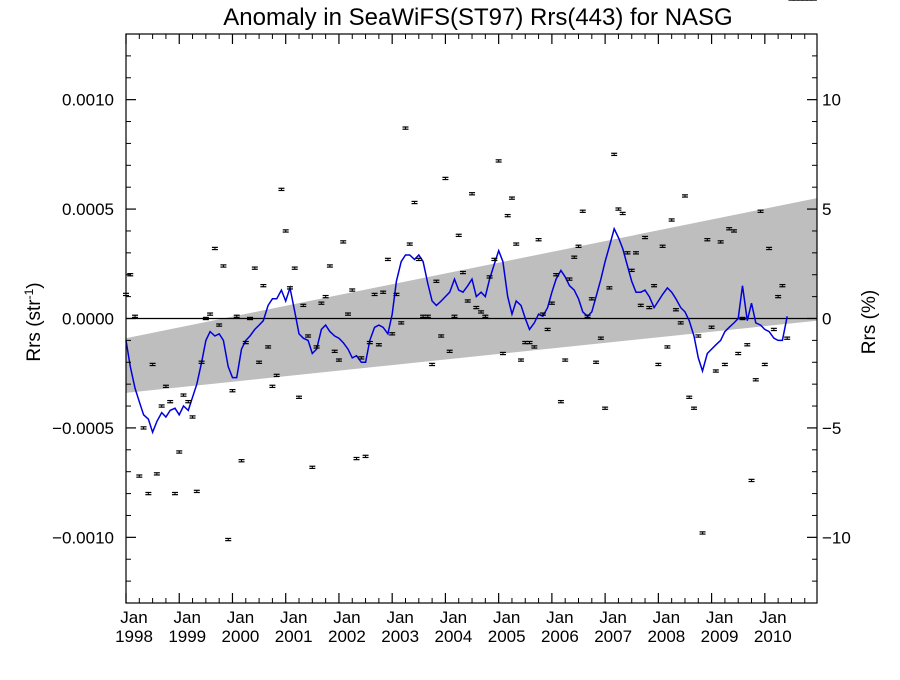 Image resolution: width=900 pixels, height=680 pixels. I want to click on x-tick-year: 2007, so click(613, 636).